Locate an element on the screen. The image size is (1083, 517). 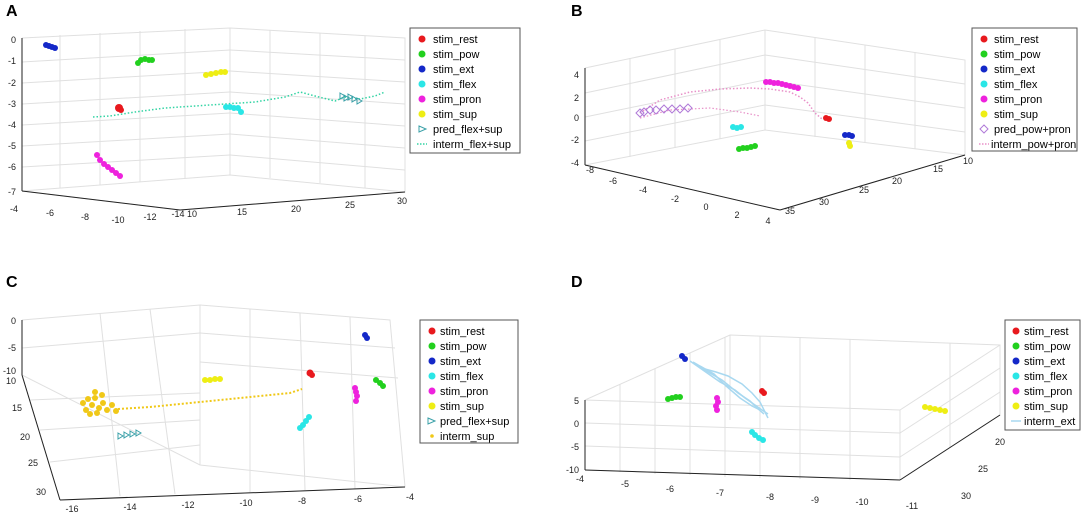
panel-label-d: D is located at coordinates (577, 282).